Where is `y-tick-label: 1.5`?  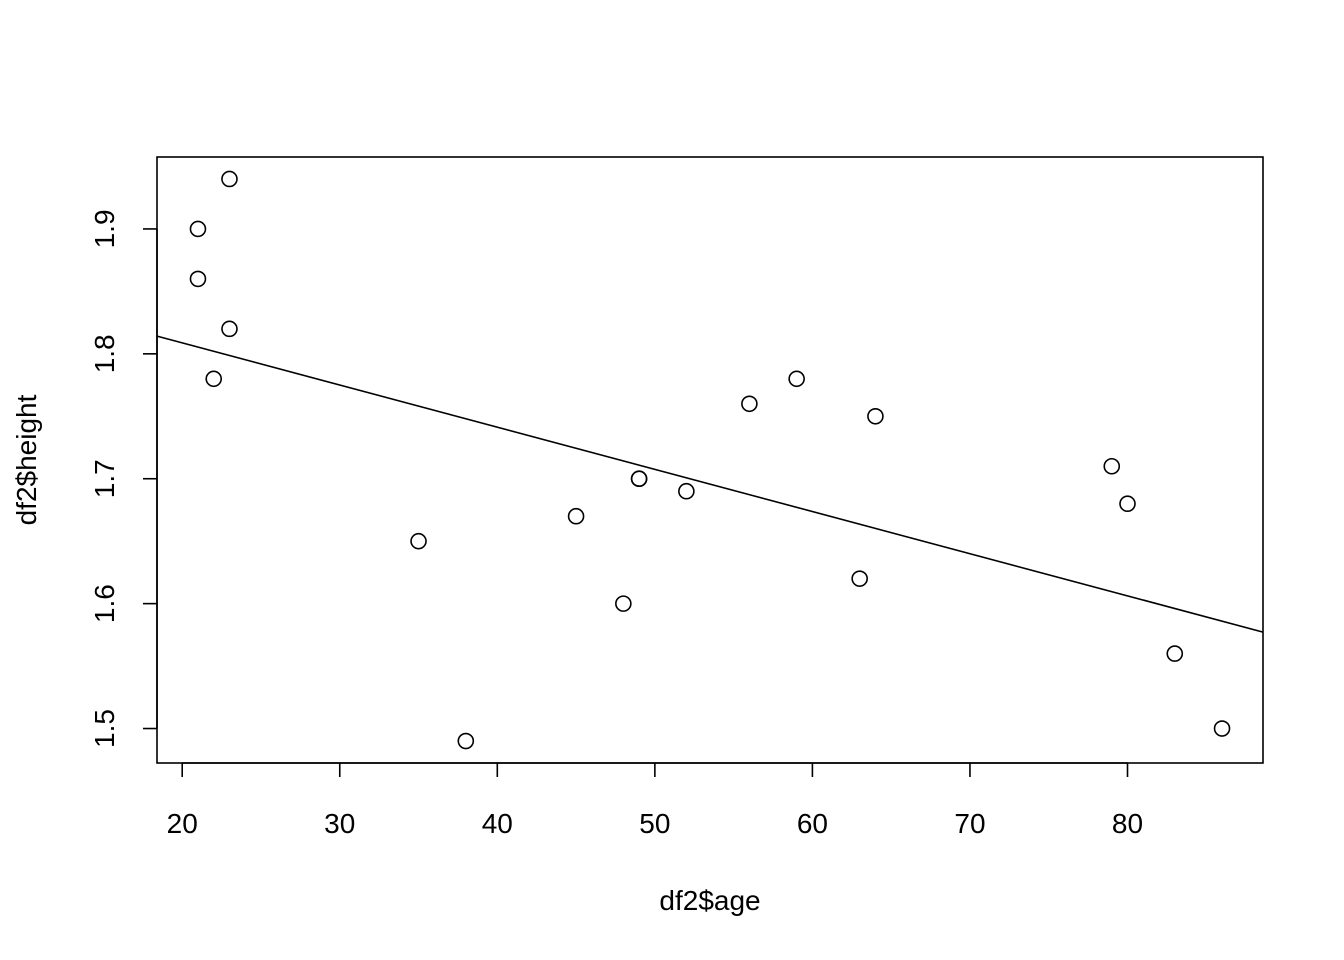 y-tick-label: 1.5 is located at coordinates (104, 728).